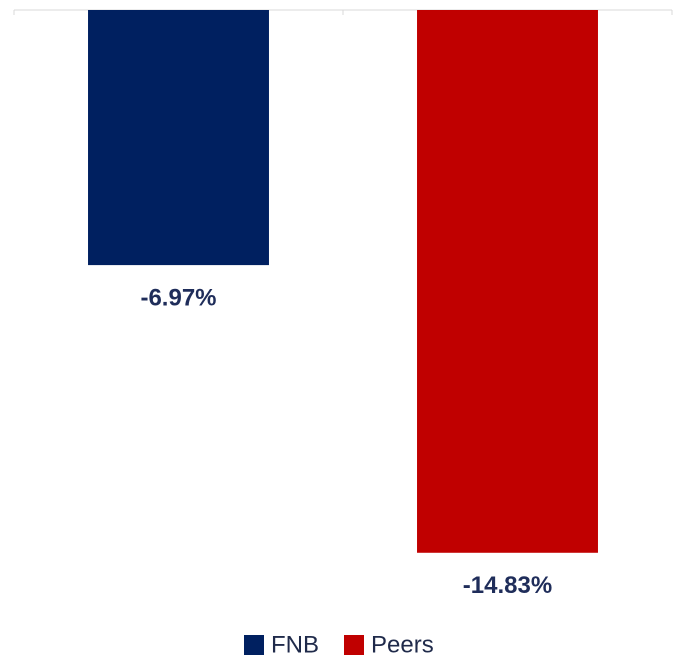  What do you see at coordinates (402, 644) in the screenshot?
I see `legend-label: Peers` at bounding box center [402, 644].